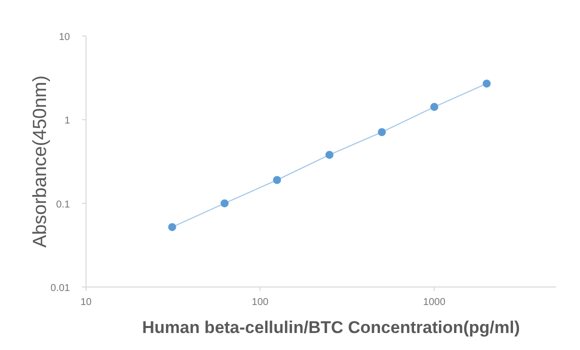 This screenshot has width=580, height=350. What do you see at coordinates (434, 302) in the screenshot?
I see `x-tick-label: 1000` at bounding box center [434, 302].